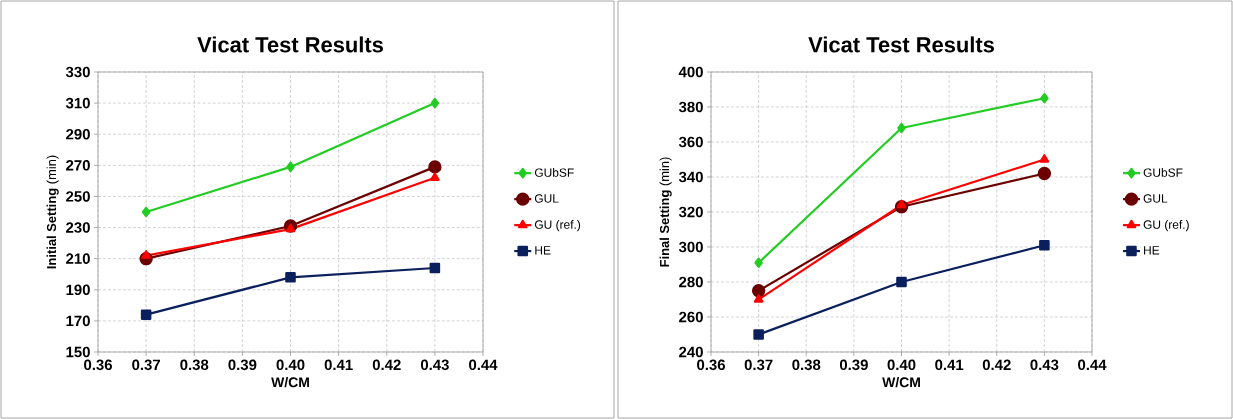 Image resolution: width=1233 pixels, height=419 pixels. I want to click on y-tick-label: 240, so click(691, 352).